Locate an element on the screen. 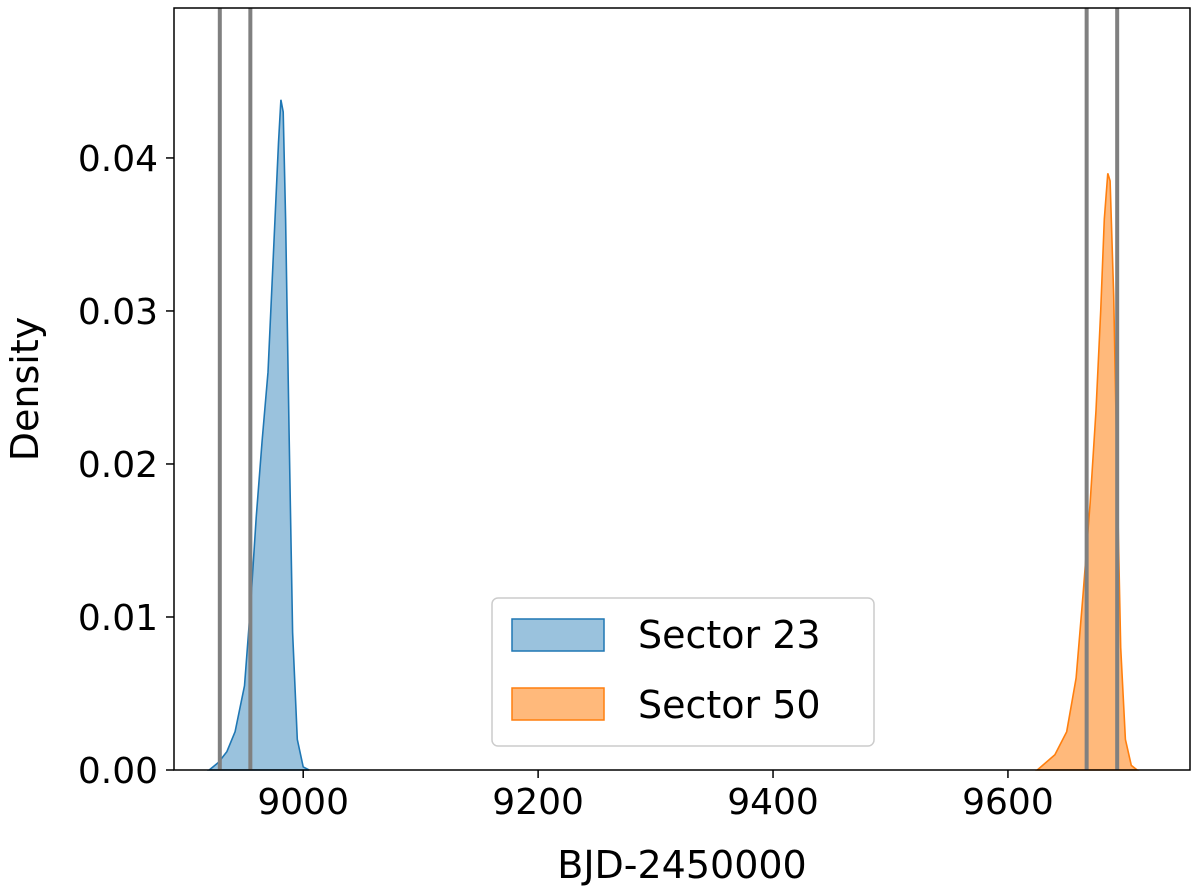 This screenshot has width=1200, height=892. legend-label-sector-23: Sector 23 is located at coordinates (729, 635).